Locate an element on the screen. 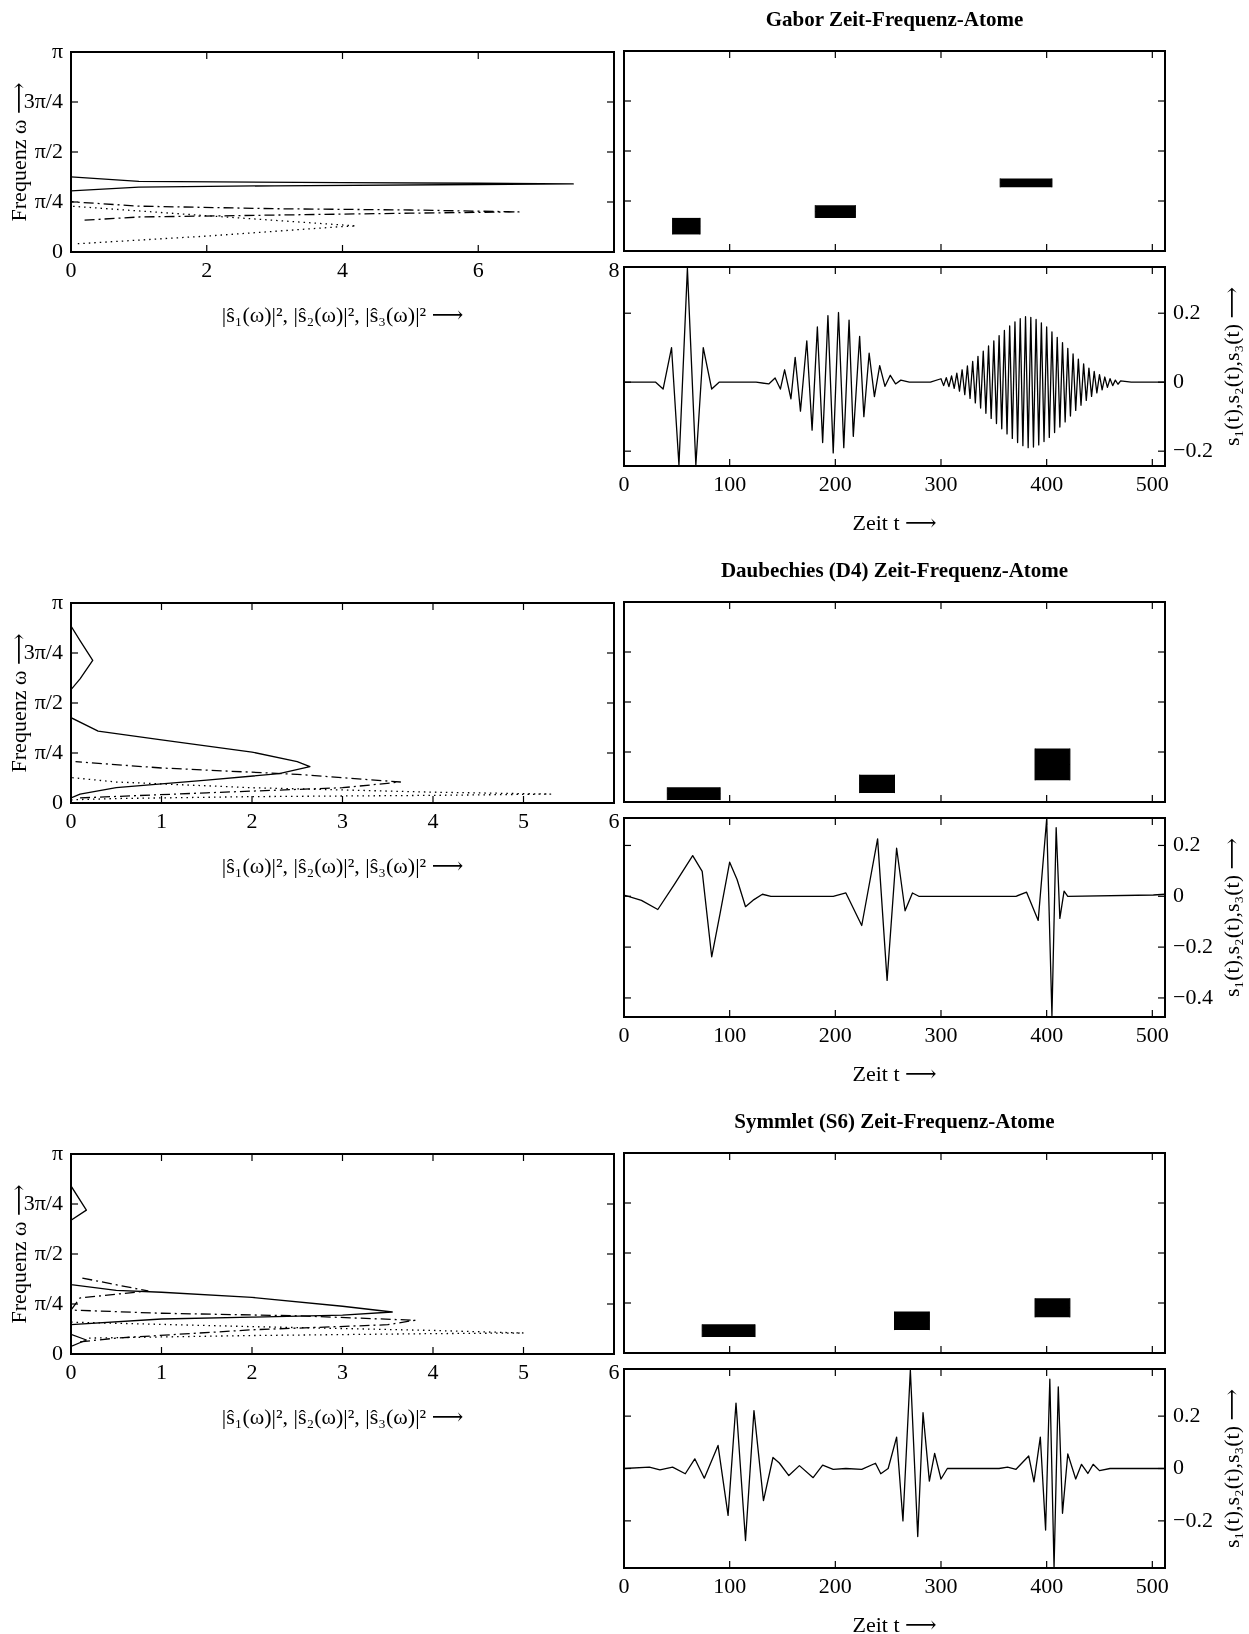  chart-title: Daubechies (D4) Zeit-Frequenz-Atome is located at coordinates (894, 570).